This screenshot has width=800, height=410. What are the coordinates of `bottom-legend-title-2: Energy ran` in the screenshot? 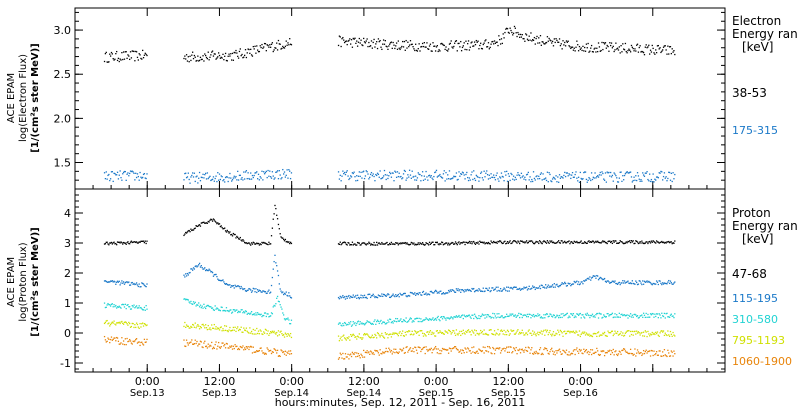 It's located at (765, 226).